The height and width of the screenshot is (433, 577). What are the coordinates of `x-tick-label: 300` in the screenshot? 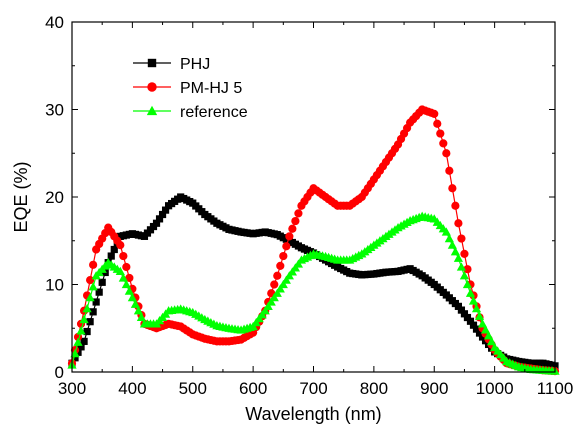 It's located at (72, 388).